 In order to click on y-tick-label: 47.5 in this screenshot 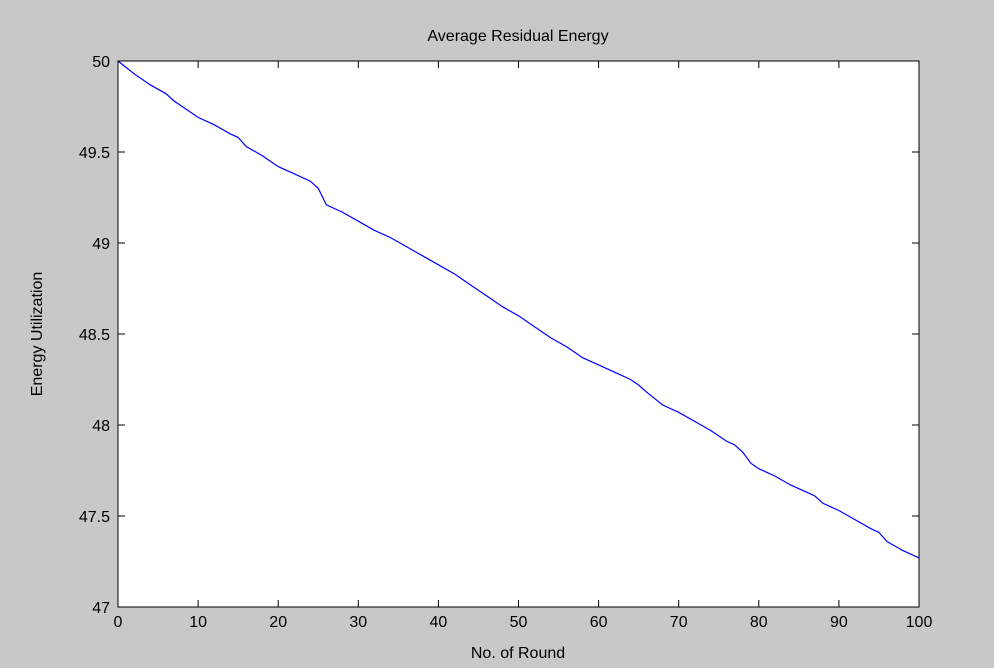, I will do `click(94, 517)`.